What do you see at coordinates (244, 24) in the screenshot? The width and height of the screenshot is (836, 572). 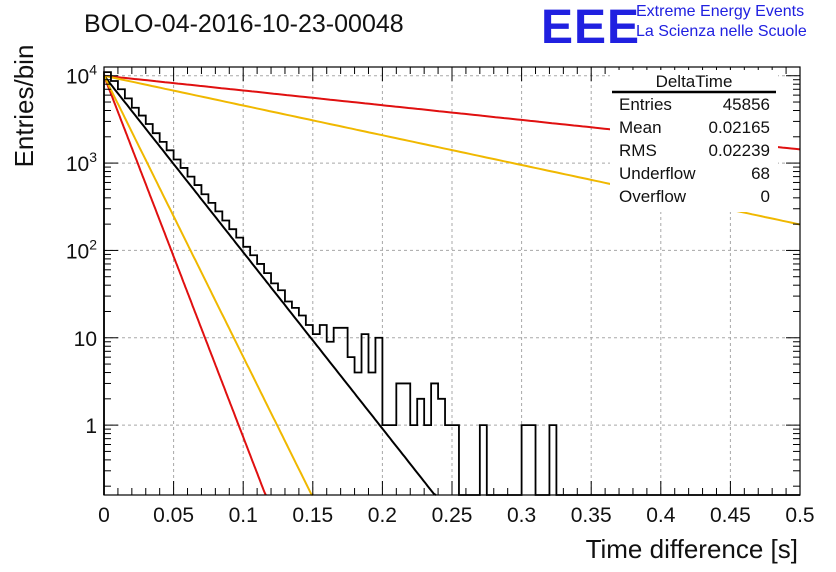 I see `chart-title: BOLO-04-2016-10-23-00048` at bounding box center [244, 24].